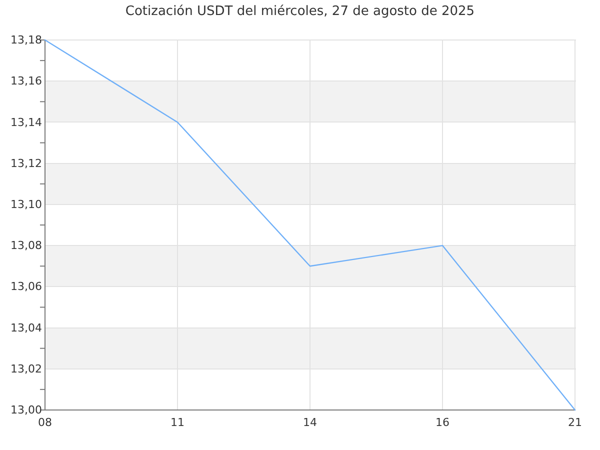 The image size is (600, 450). I want to click on y-tick-label: 13,14, so click(26, 122).